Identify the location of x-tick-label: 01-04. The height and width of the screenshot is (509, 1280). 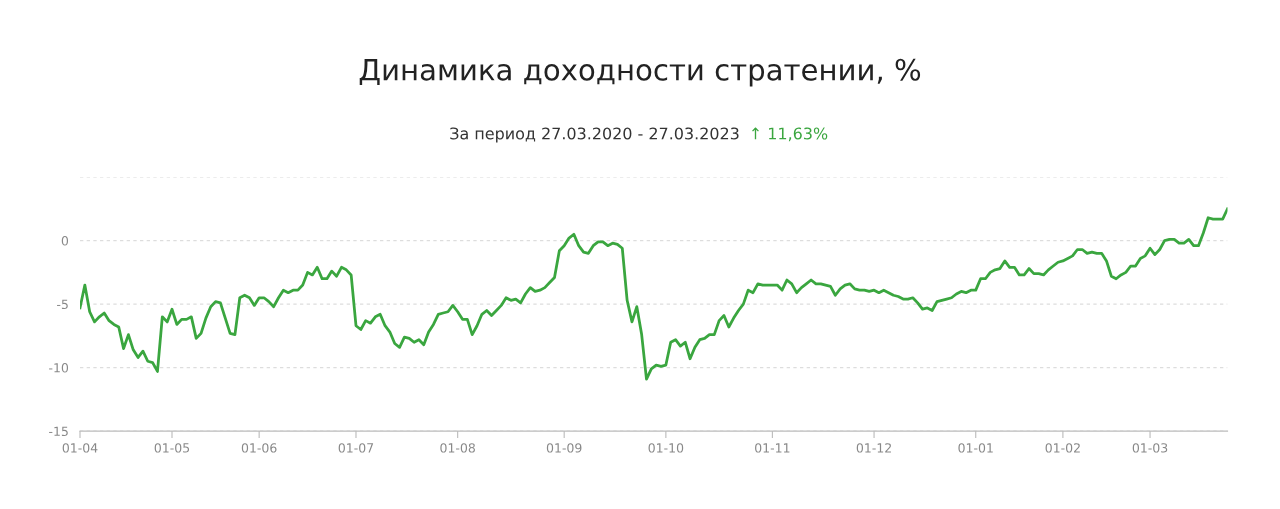
(80, 448).